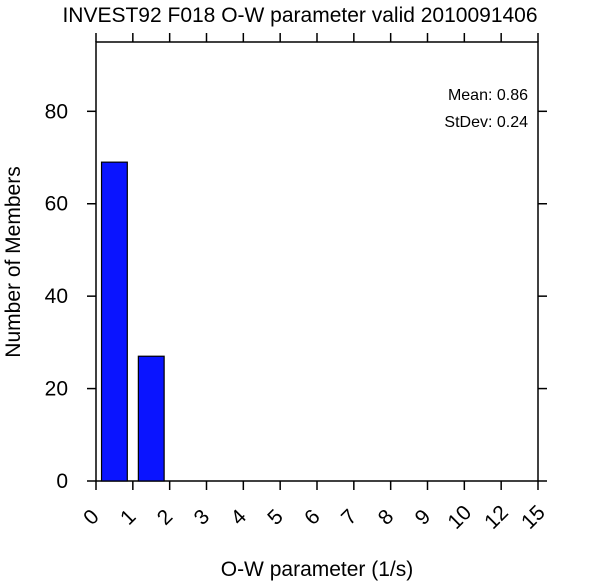 This screenshot has width=600, height=584. What do you see at coordinates (62, 481) in the screenshot?
I see `y-tick-label-0: 0` at bounding box center [62, 481].